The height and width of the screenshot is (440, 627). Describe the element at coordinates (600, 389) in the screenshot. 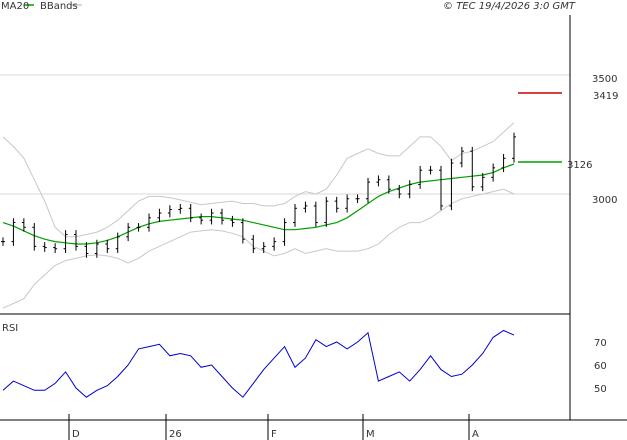

I see `rsi-tick-label: 50` at that location.